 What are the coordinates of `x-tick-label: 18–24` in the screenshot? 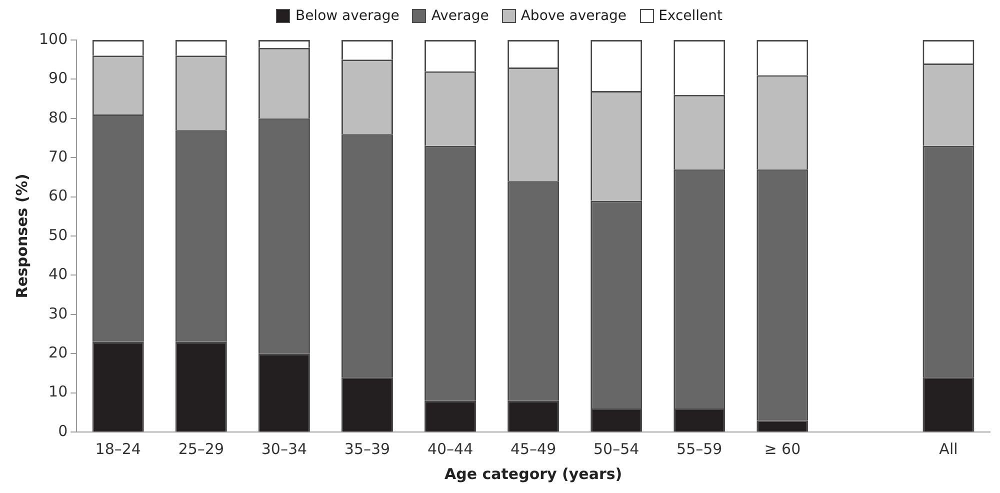 It's located at (118, 449).